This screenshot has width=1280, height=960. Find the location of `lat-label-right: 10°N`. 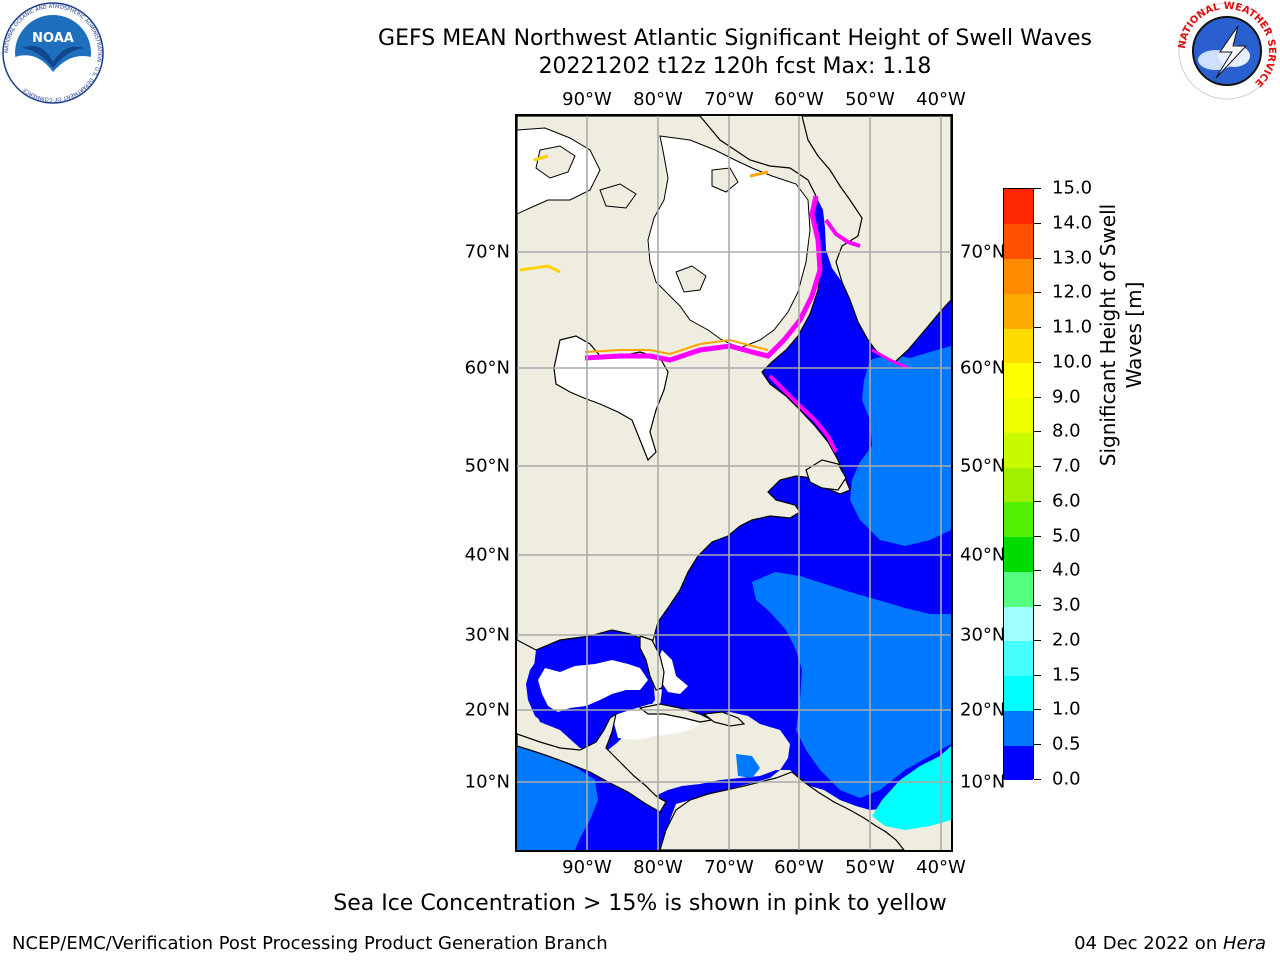

lat-label-right: 10°N is located at coordinates (983, 782).